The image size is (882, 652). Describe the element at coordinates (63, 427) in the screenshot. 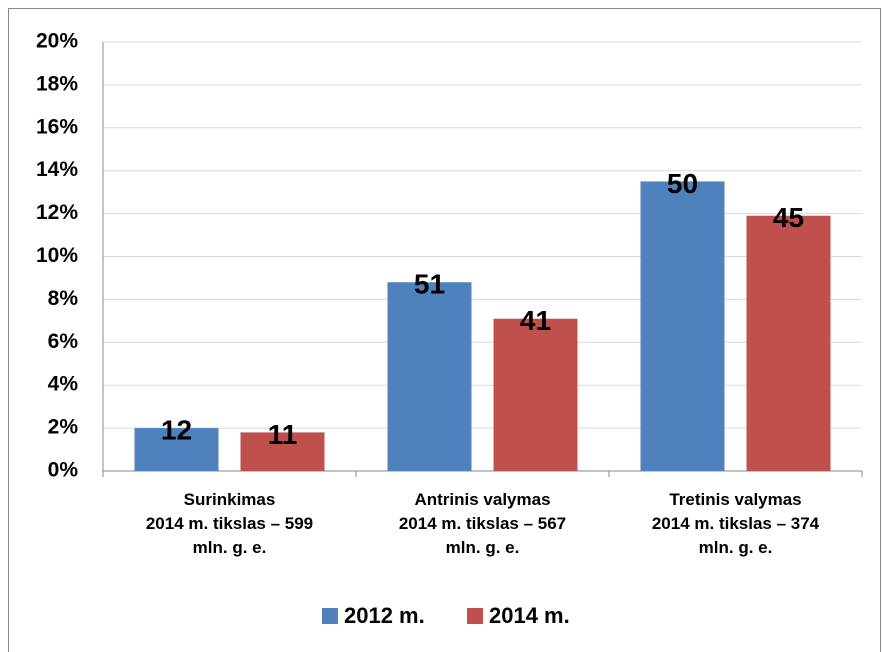

I see `y-tick-label: 2%` at that location.